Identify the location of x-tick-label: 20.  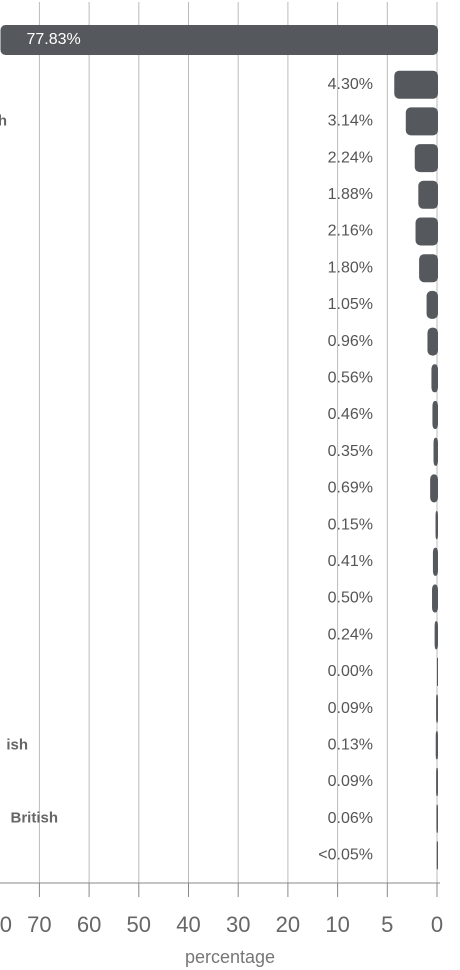
(288, 924).